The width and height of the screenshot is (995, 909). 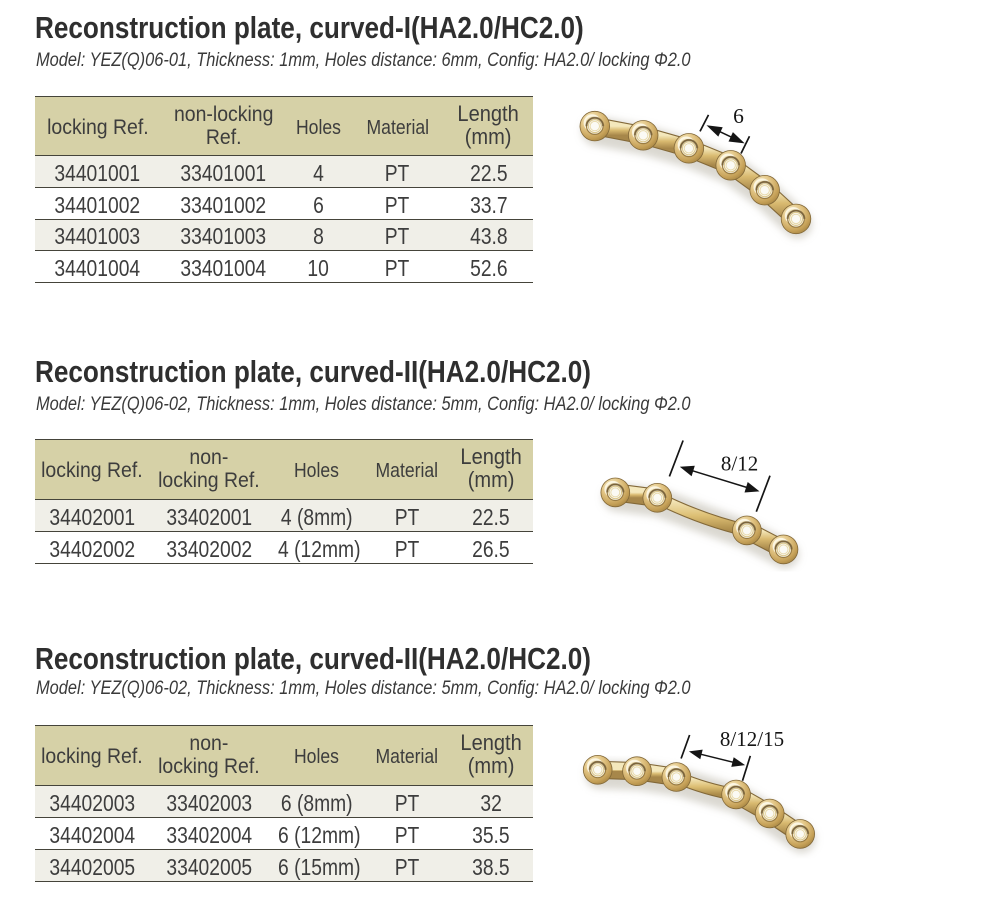 I want to click on svg-text: 8/12/15, so click(x=752, y=739).